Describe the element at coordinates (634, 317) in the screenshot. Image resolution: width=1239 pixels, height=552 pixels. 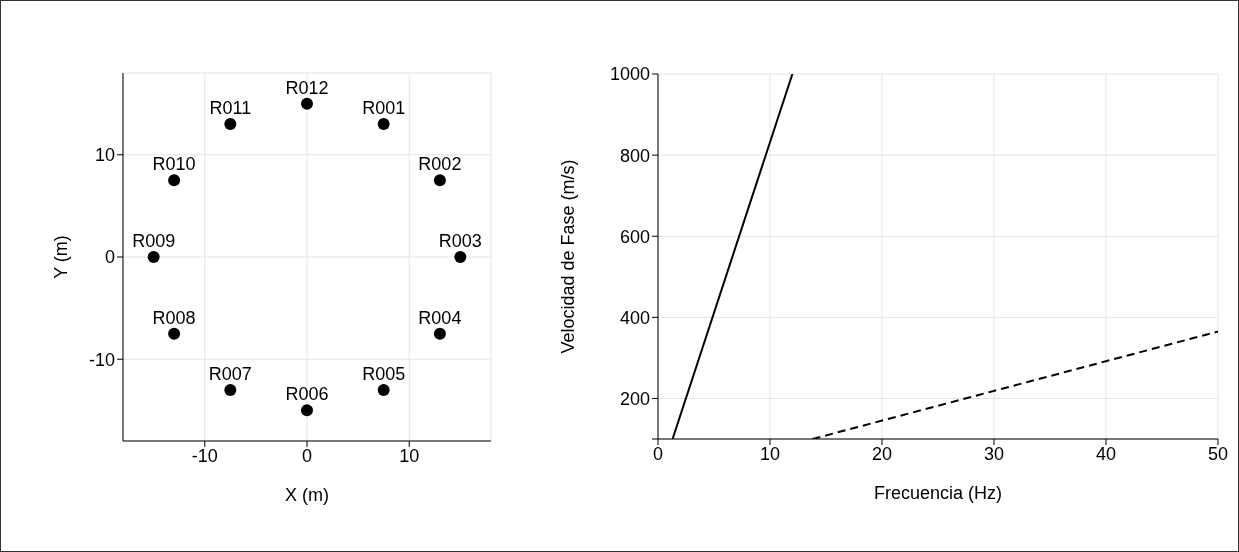
I see `y-tick-label: 400` at that location.